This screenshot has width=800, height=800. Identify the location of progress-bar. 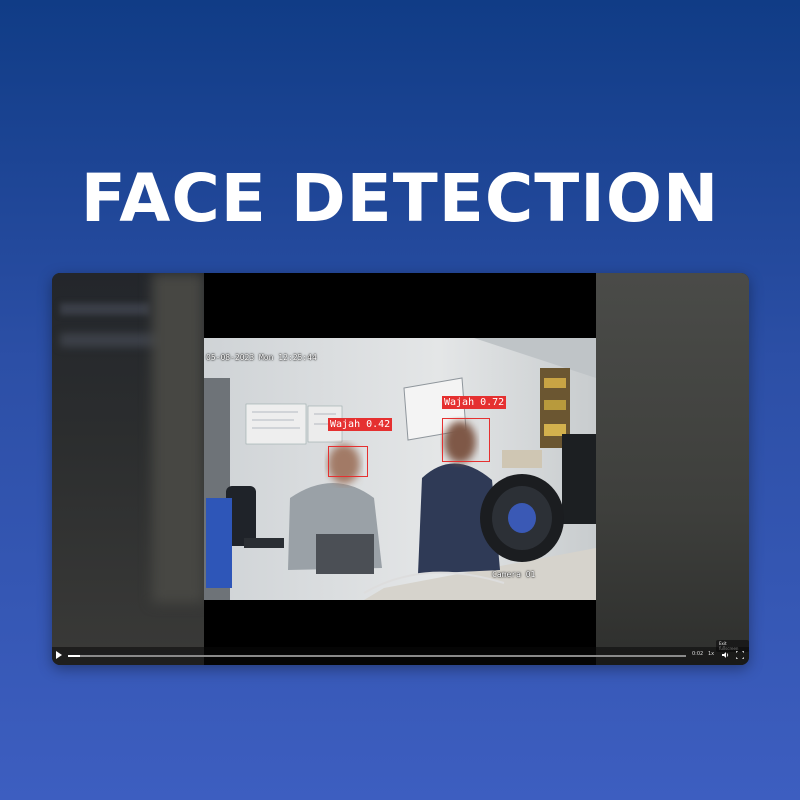
(377, 656).